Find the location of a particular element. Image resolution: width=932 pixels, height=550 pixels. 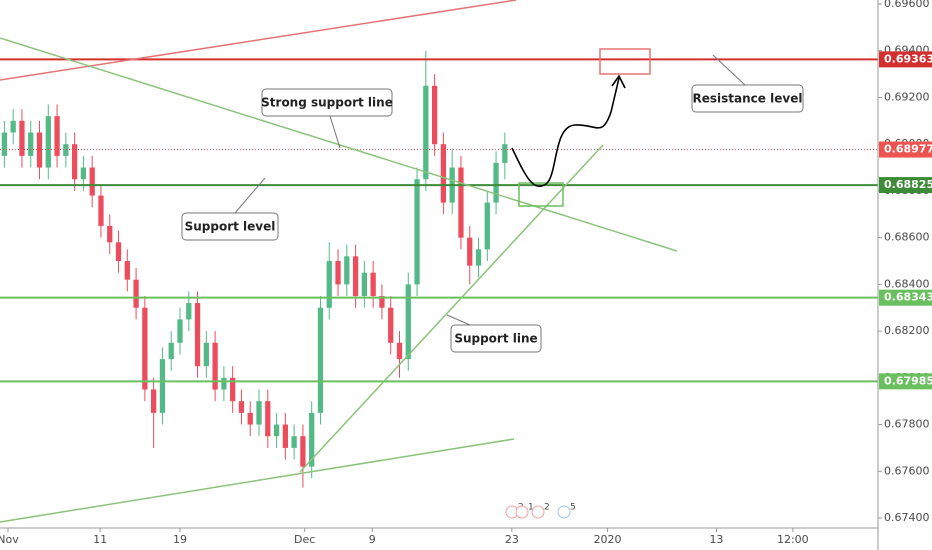

x-tick-label: Dec is located at coordinates (304, 539).